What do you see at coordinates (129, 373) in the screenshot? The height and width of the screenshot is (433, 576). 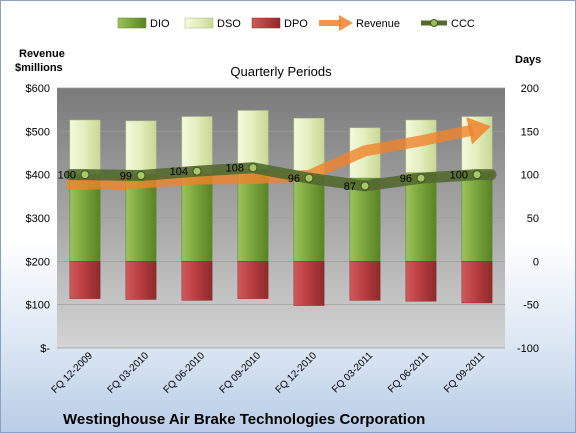 I see `x-tick-label: FQ 03-2010` at bounding box center [129, 373].